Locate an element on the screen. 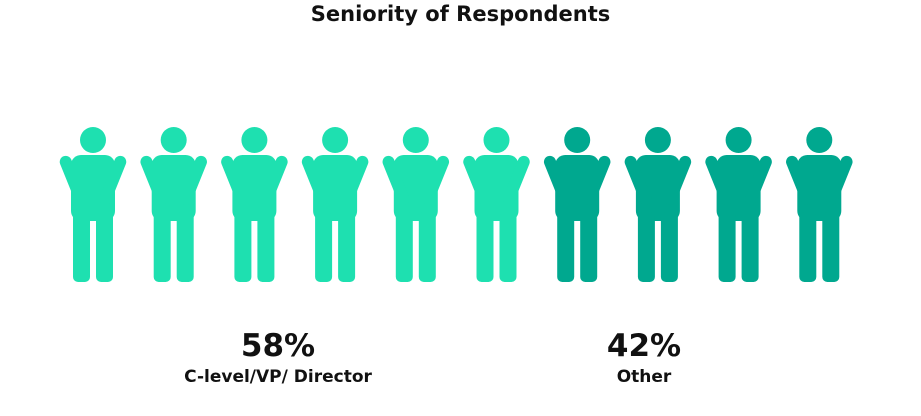 The image size is (921, 416). label-other: Other is located at coordinates (644, 377).